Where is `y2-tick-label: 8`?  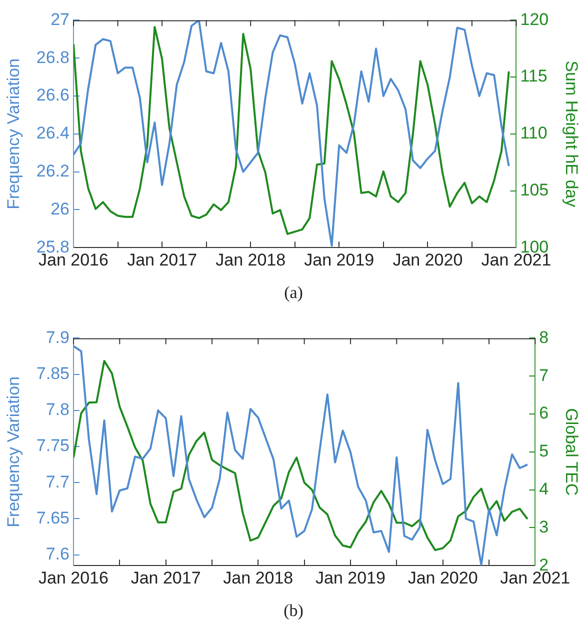 y2-tick-label: 8 is located at coordinates (544, 337).